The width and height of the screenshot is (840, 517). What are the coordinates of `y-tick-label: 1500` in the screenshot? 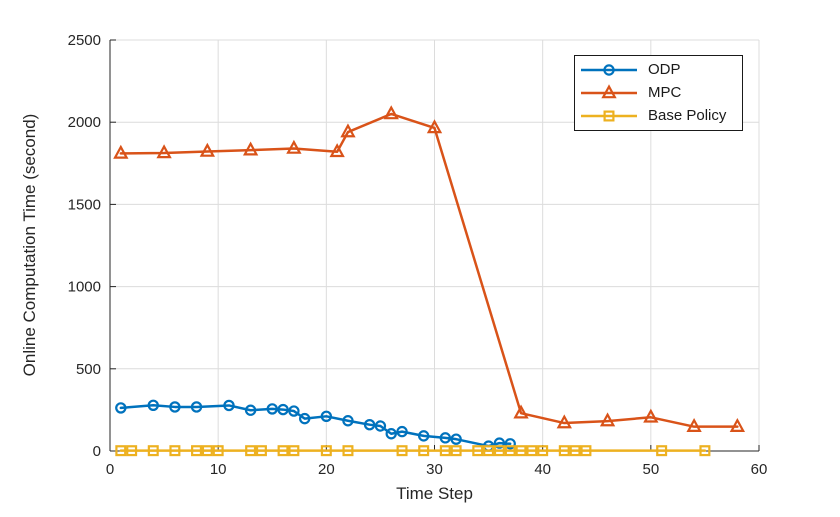 It's located at (84, 204).